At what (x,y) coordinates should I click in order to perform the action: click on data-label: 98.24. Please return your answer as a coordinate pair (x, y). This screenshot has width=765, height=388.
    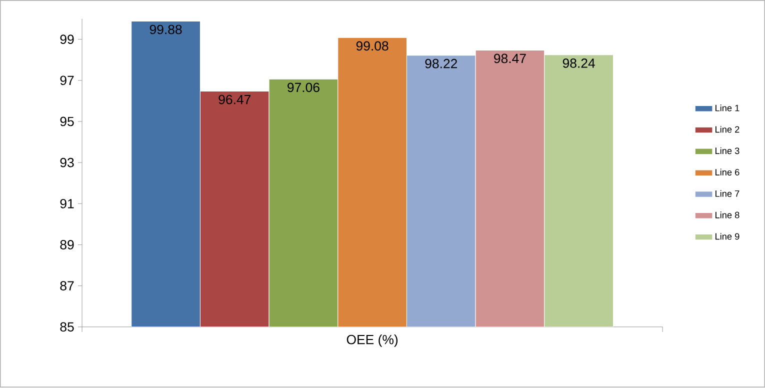
    Looking at the image, I should click on (578, 63).